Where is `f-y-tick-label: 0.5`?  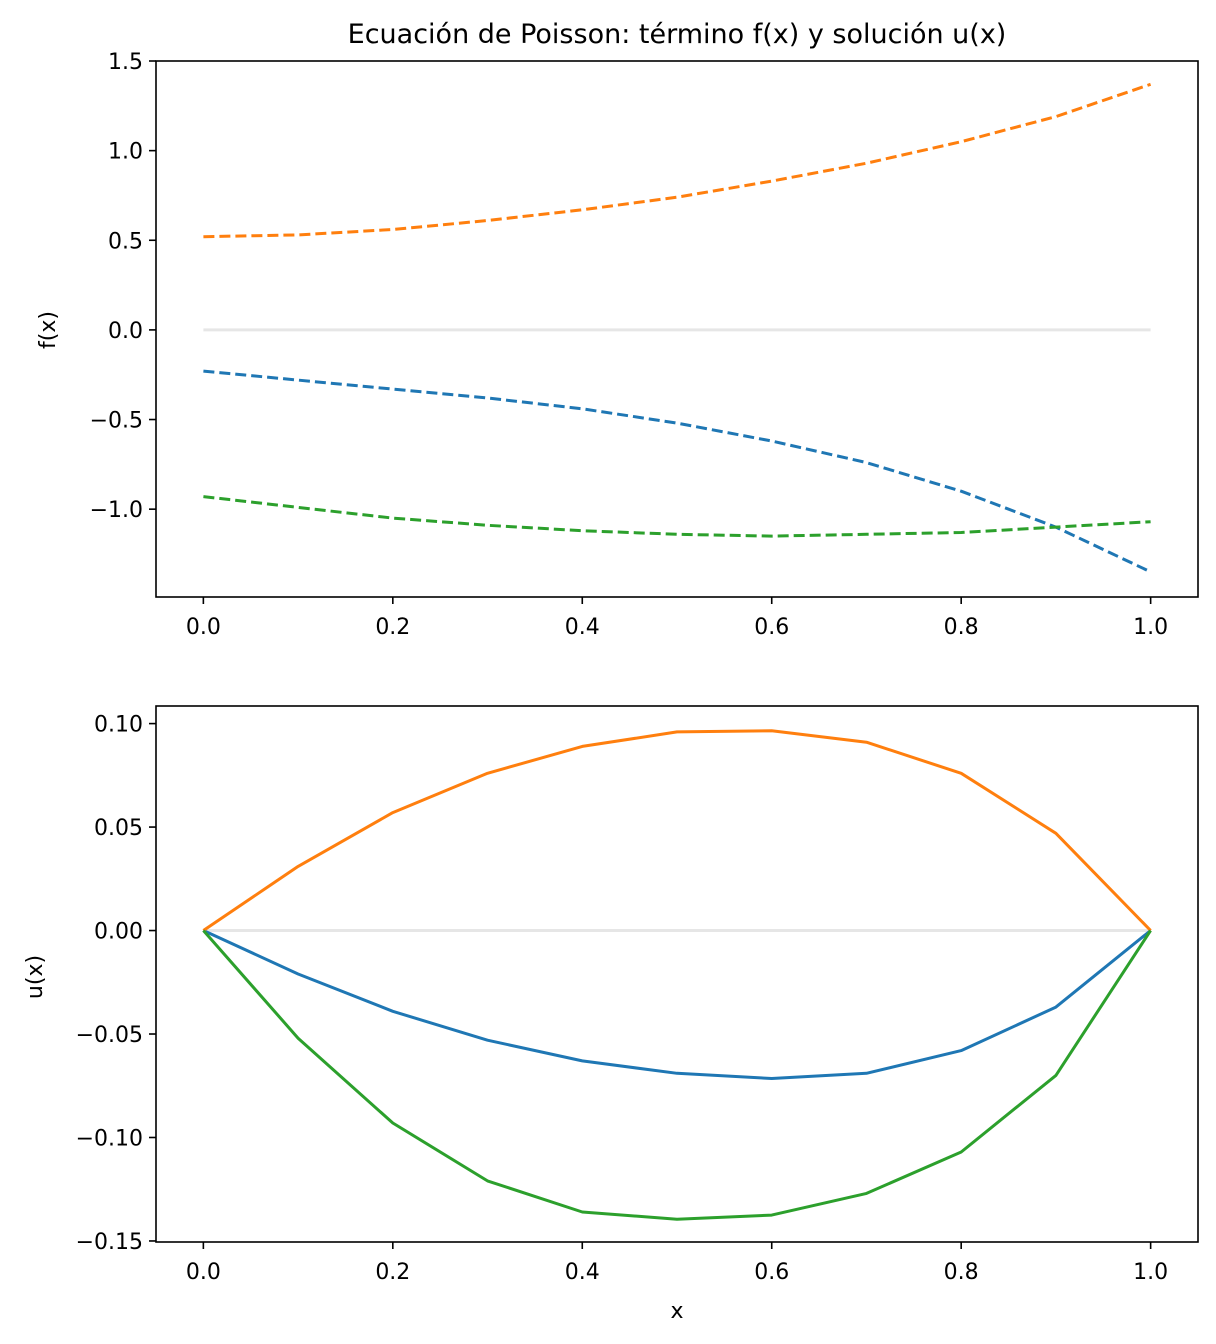 f-y-tick-label: 0.5 is located at coordinates (125, 241).